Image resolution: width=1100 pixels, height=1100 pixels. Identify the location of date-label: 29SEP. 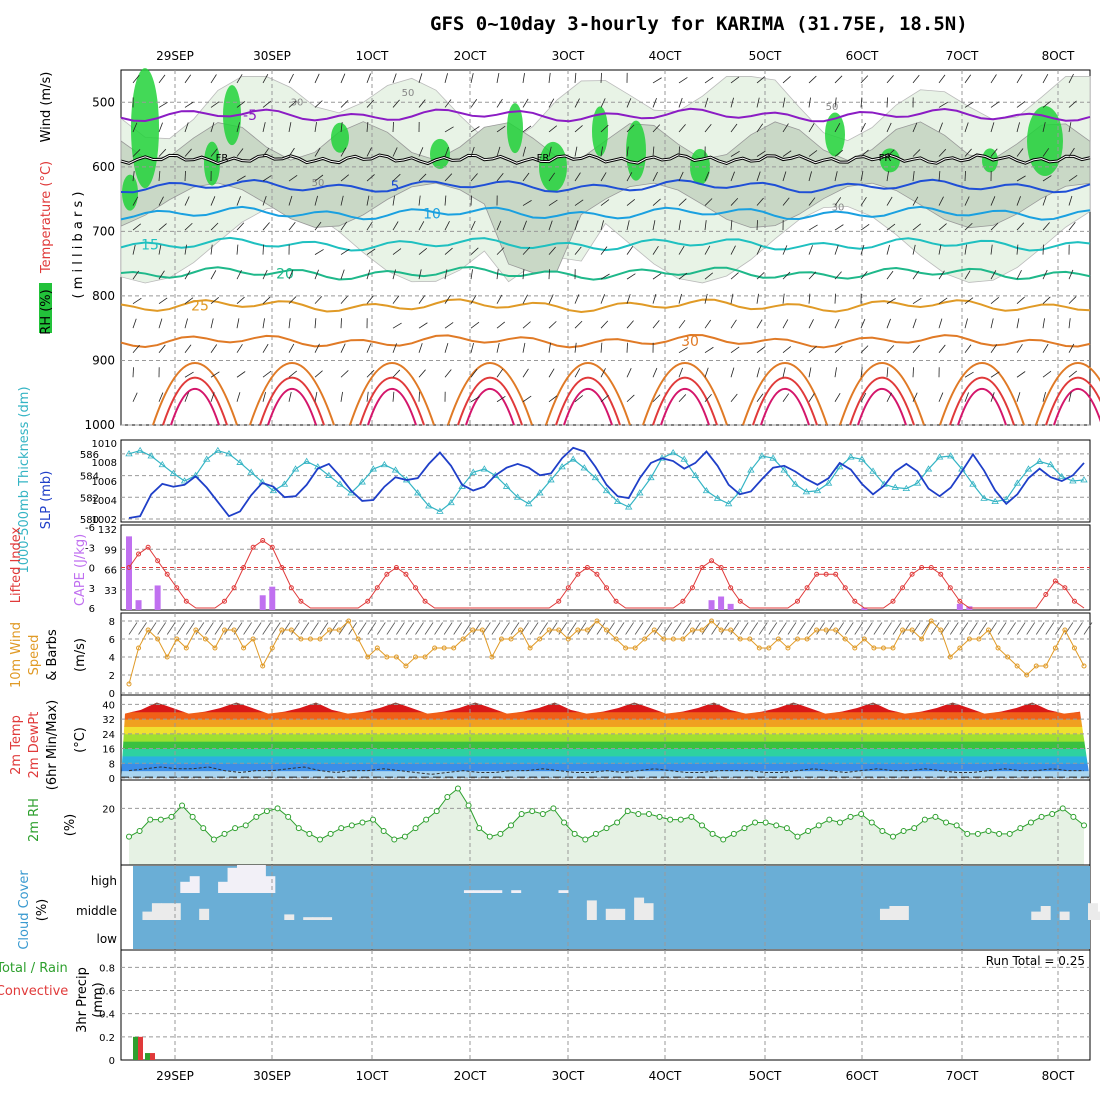
(175, 1076).